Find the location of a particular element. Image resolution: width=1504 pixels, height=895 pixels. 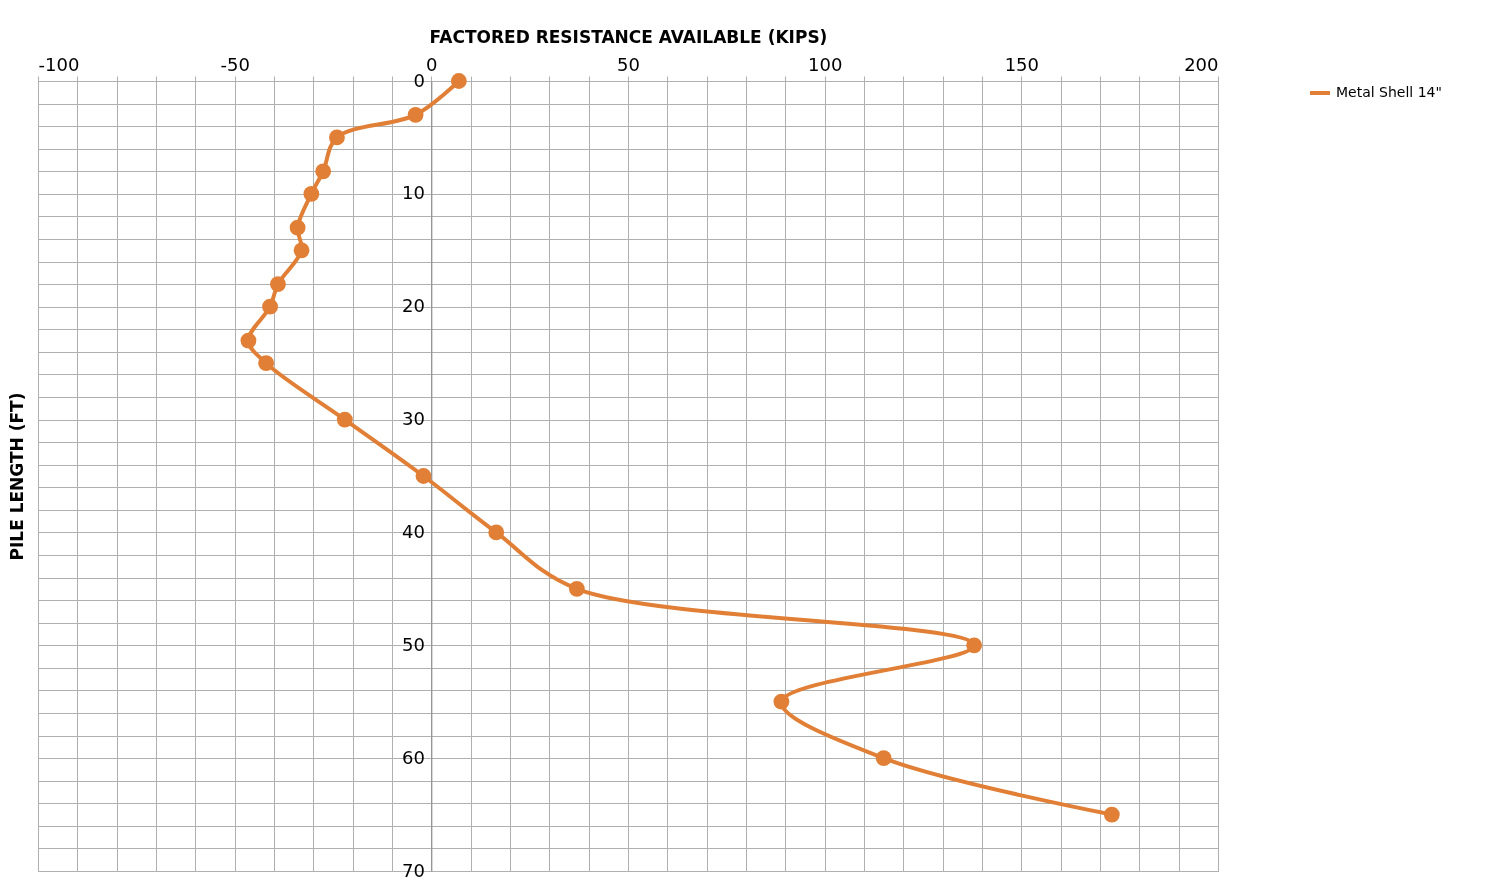

y-tick-label: 0 is located at coordinates (419, 80).